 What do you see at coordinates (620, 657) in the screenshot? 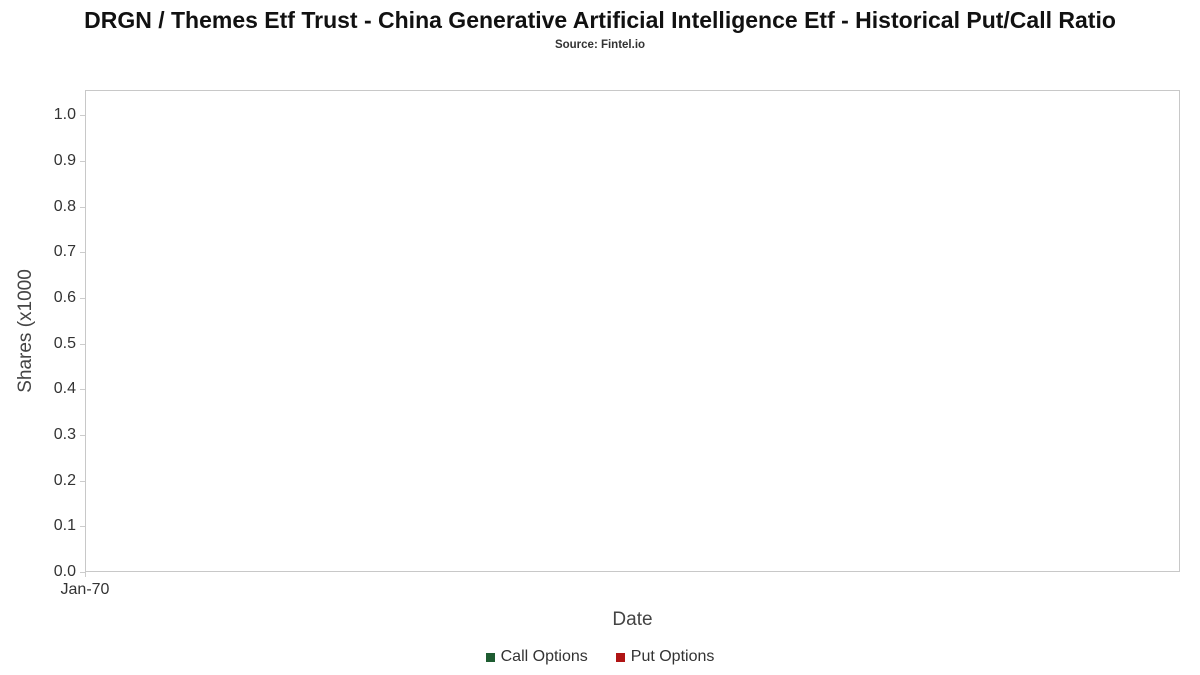
I see `put-options-swatch-icon` at bounding box center [620, 657].